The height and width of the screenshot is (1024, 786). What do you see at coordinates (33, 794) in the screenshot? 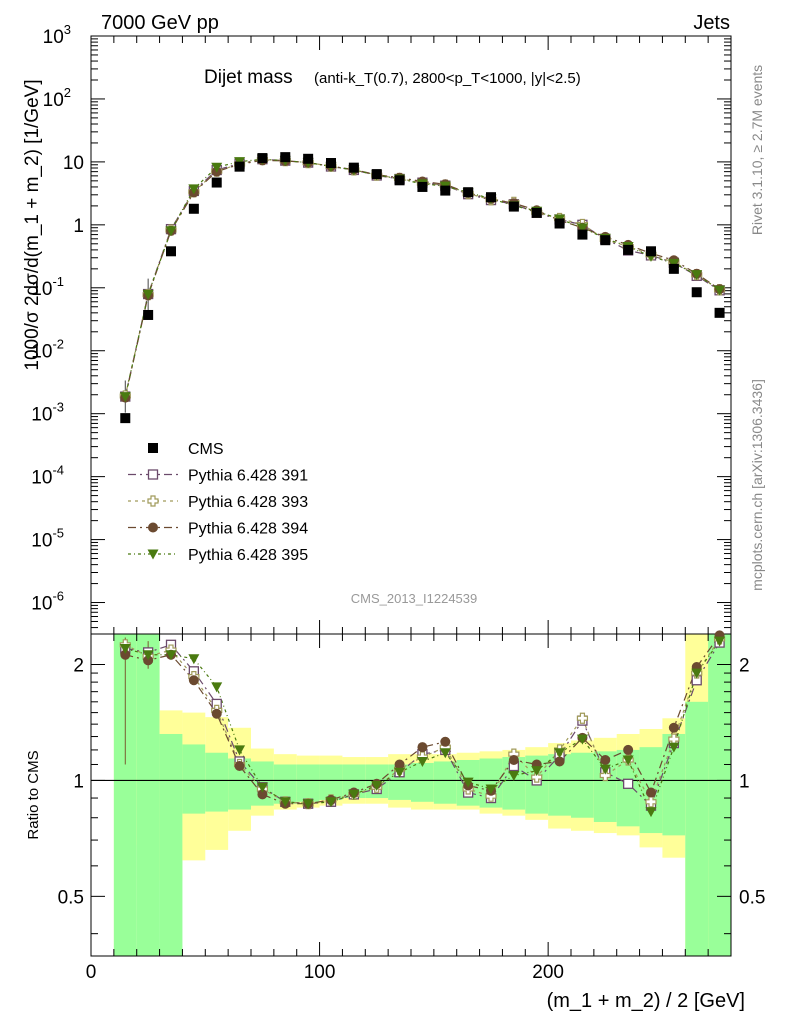
I see `ratio-y-axis-label: Ratio to CMS` at bounding box center [33, 794].